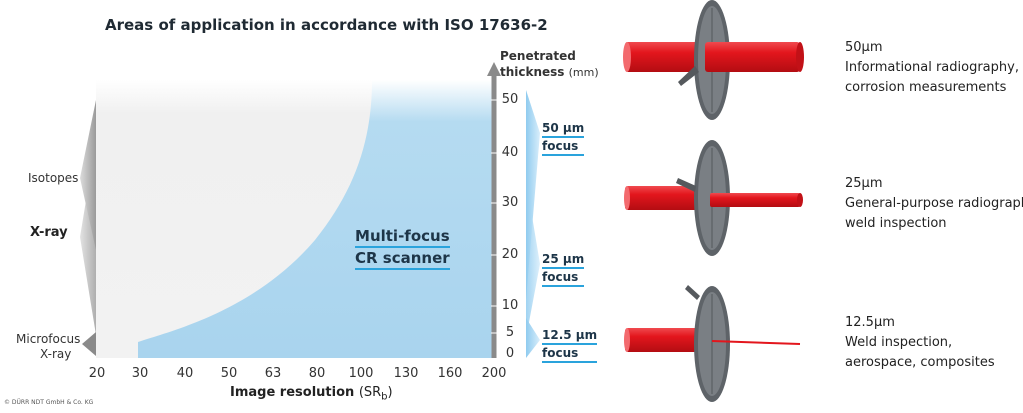 The width and height of the screenshot is (1023, 413). Describe the element at coordinates (510, 152) in the screenshot. I see `y-tick: 40` at that location.